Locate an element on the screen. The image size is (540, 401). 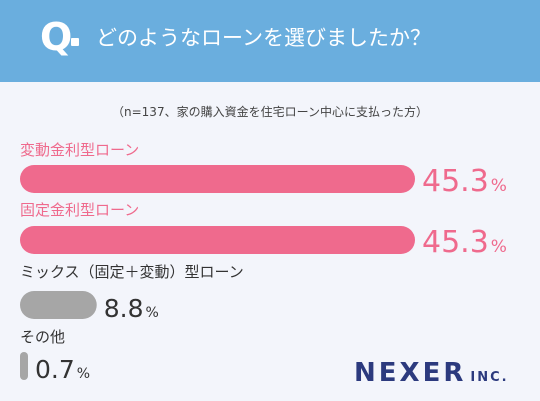
category-label: 変動金利型ローン is located at coordinates (79, 150).